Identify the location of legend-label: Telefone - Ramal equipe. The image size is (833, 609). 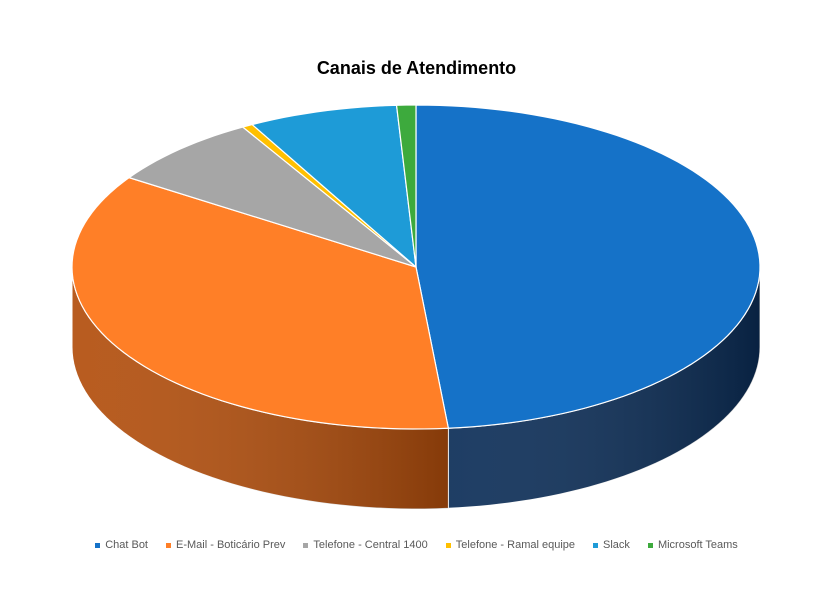
(515, 545).